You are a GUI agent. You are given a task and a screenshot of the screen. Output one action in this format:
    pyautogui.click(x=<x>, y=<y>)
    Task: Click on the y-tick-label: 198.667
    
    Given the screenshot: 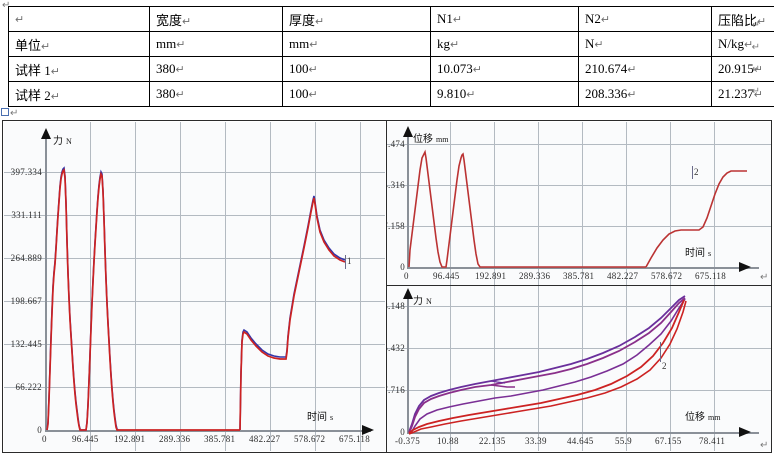 What is the action you would take?
    pyautogui.click(x=26, y=301)
    